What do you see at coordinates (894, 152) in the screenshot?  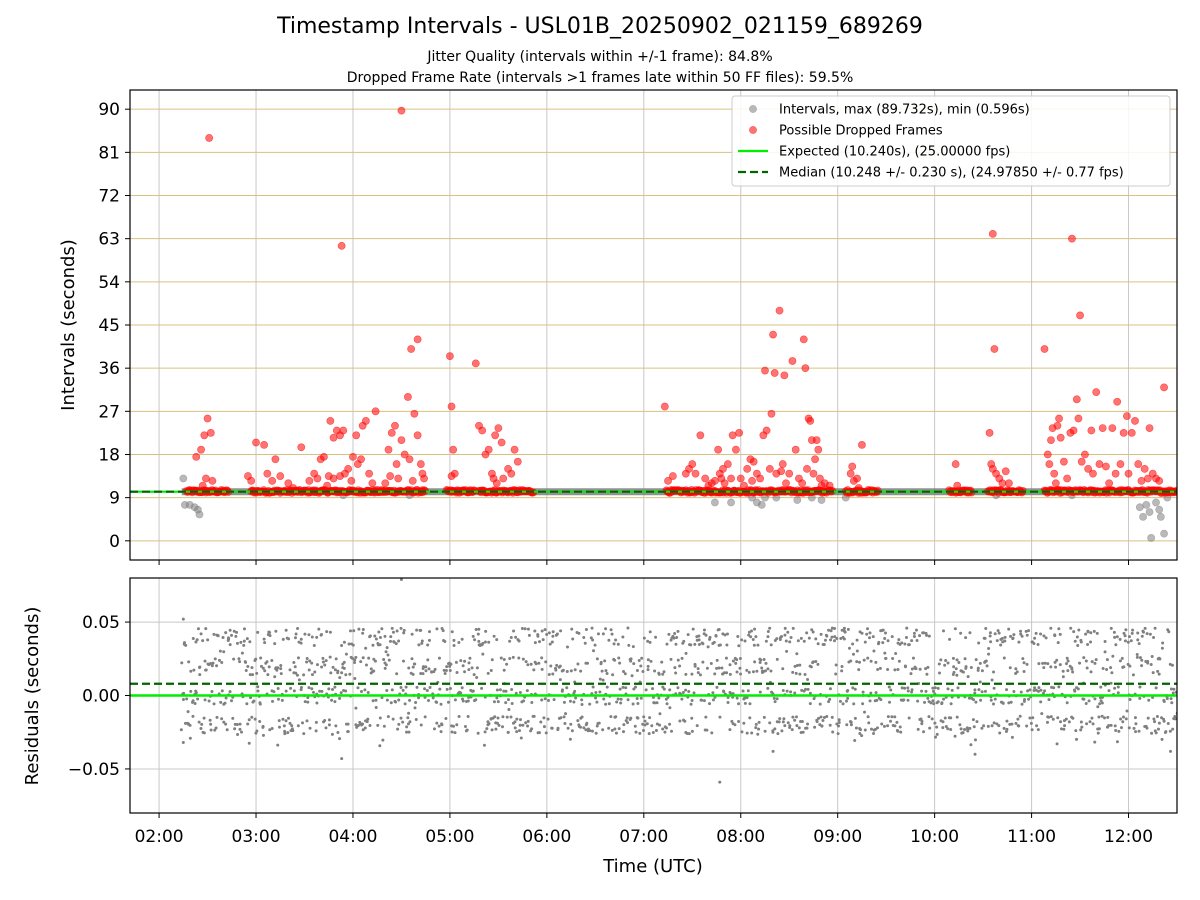 I see `legend-entry: Expected (10.240s), (25.00000 fps)` at bounding box center [894, 152].